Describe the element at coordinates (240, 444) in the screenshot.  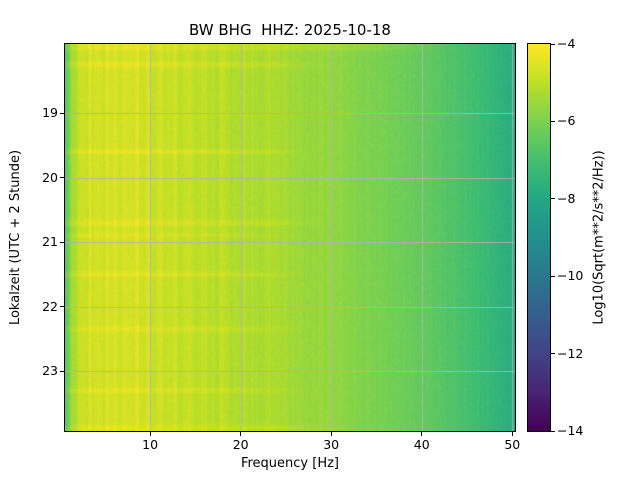
I see `x-tick-label: 20` at that location.